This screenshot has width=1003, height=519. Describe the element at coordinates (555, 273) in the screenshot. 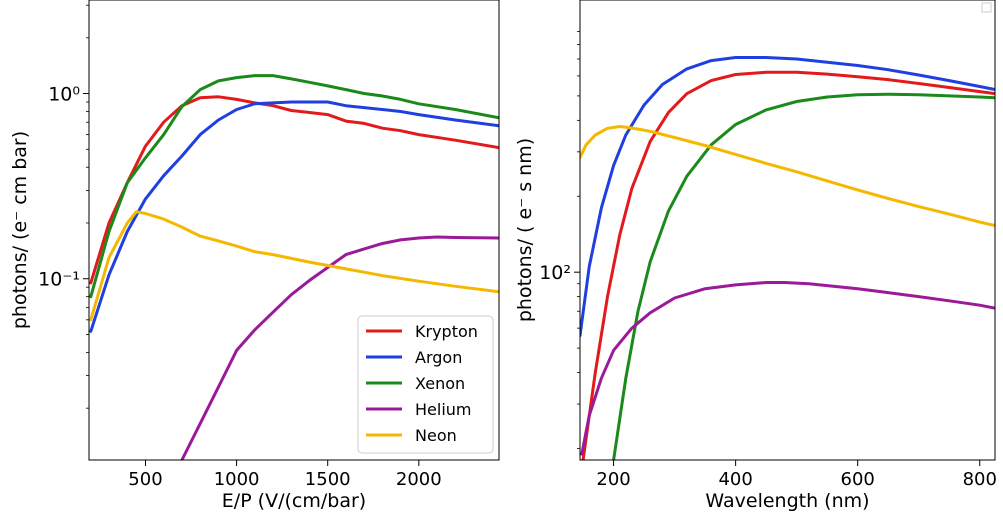

I see `y-tick-label: 10²` at that location.